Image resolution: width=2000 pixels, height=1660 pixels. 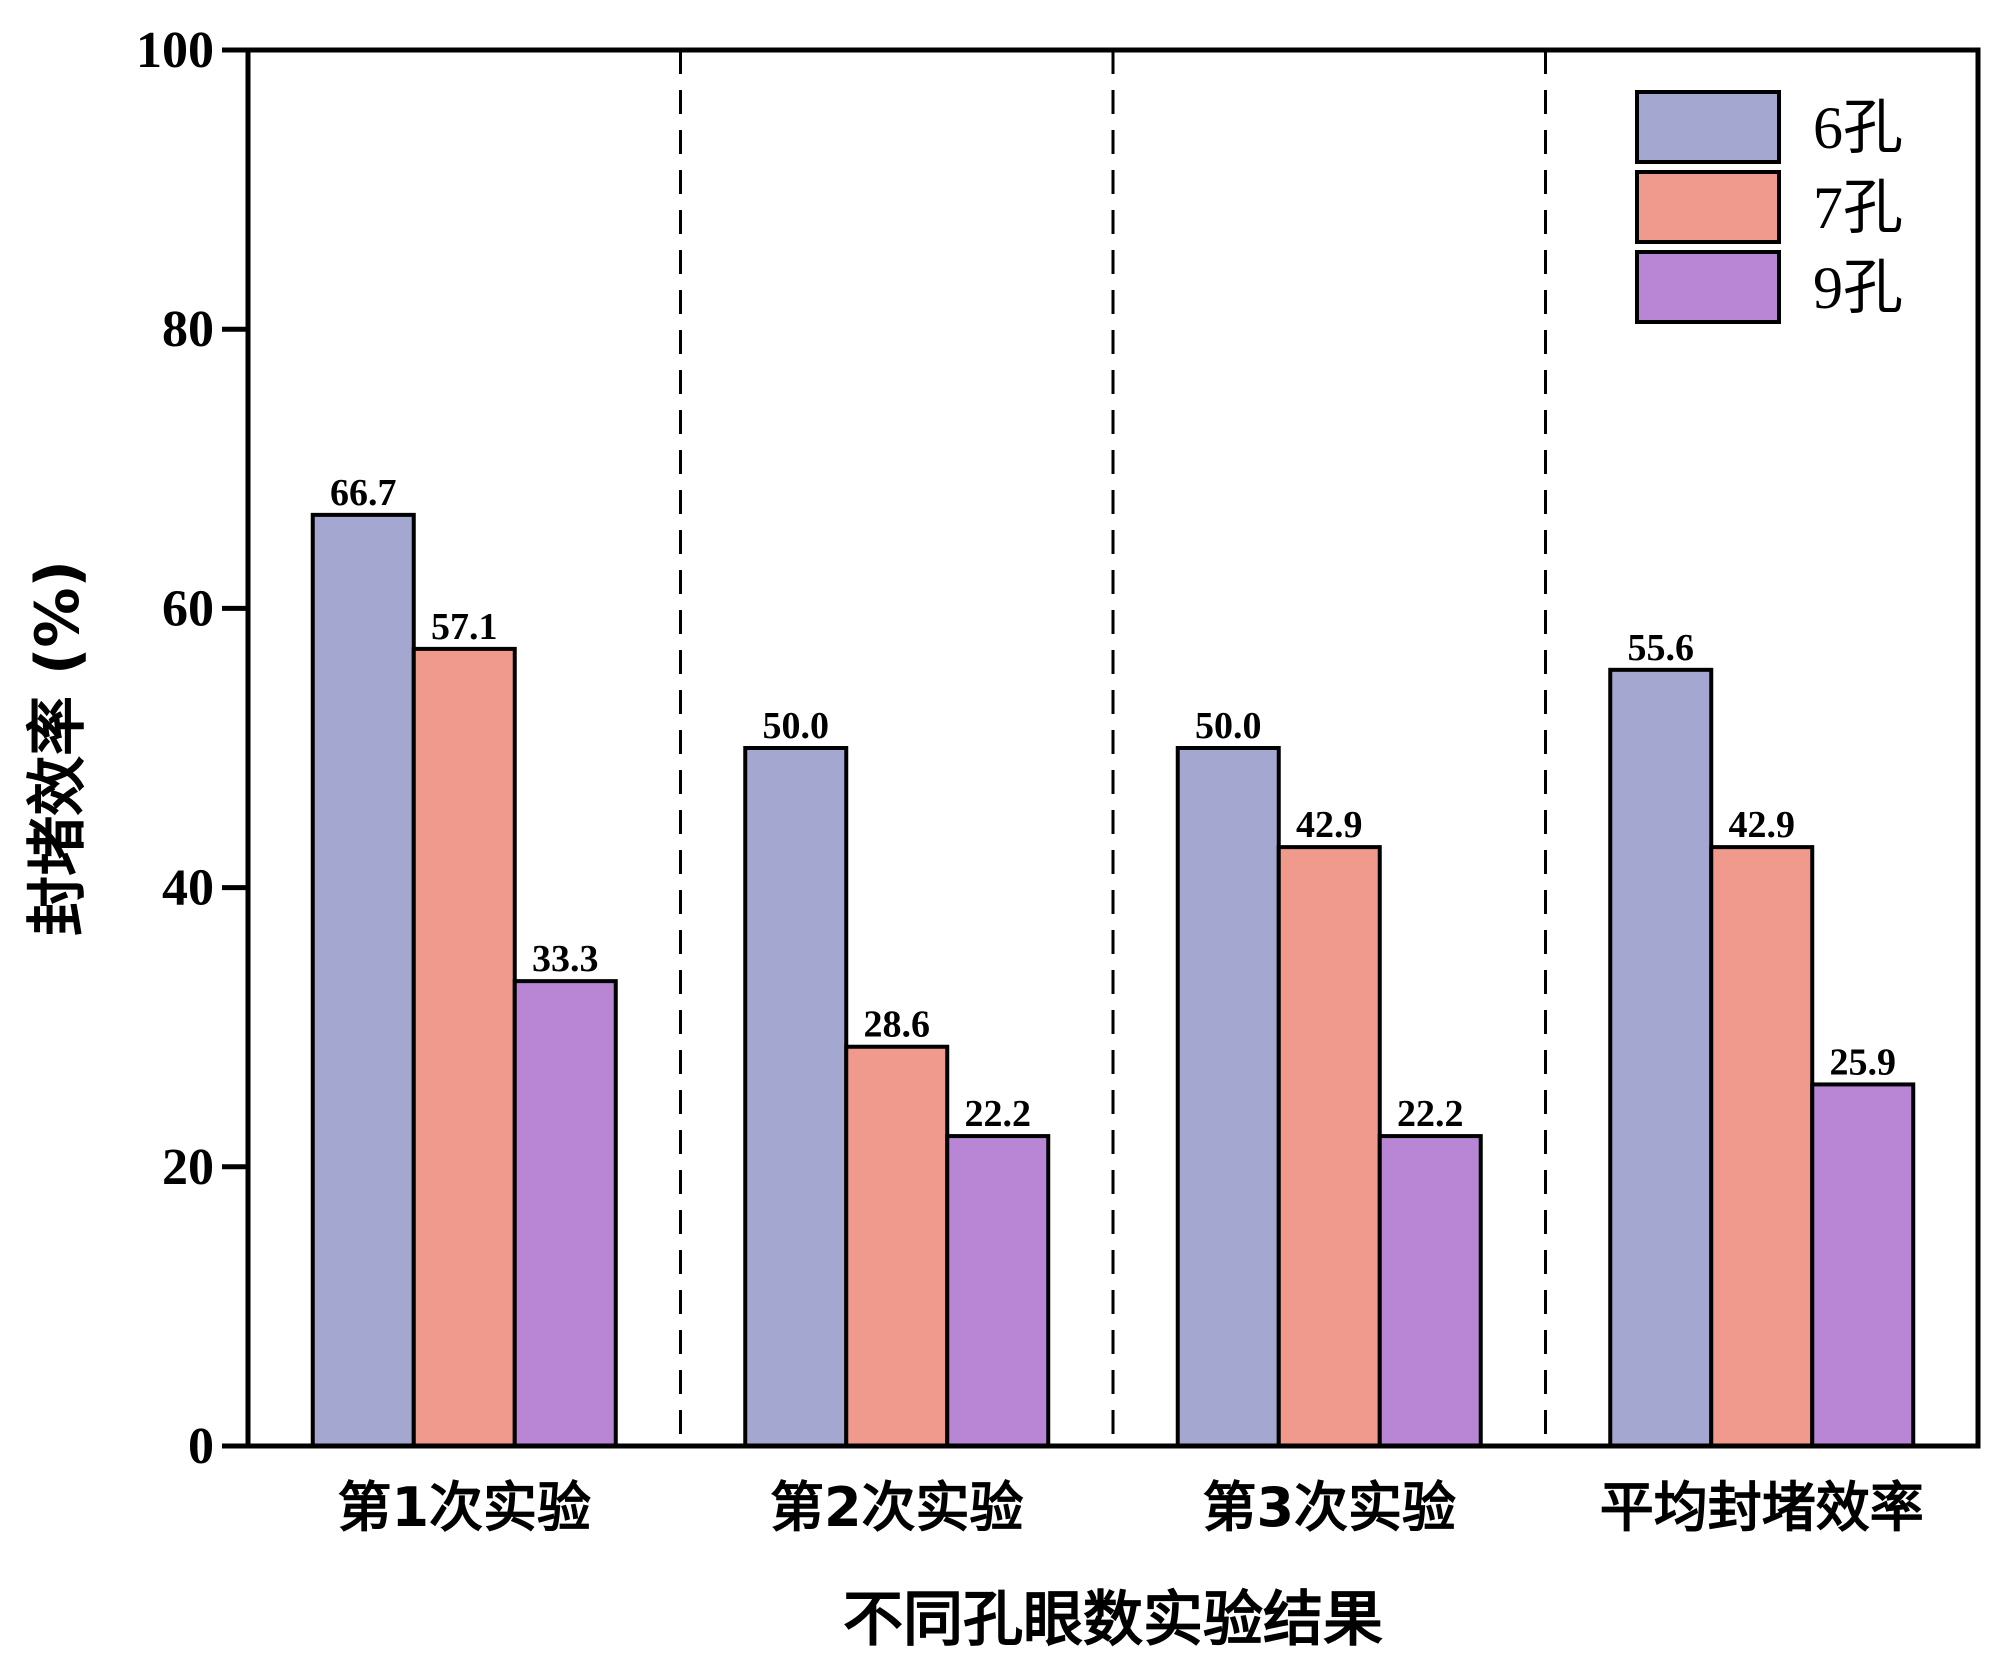 I want to click on y-tick-label: 80, so click(x=188, y=329).